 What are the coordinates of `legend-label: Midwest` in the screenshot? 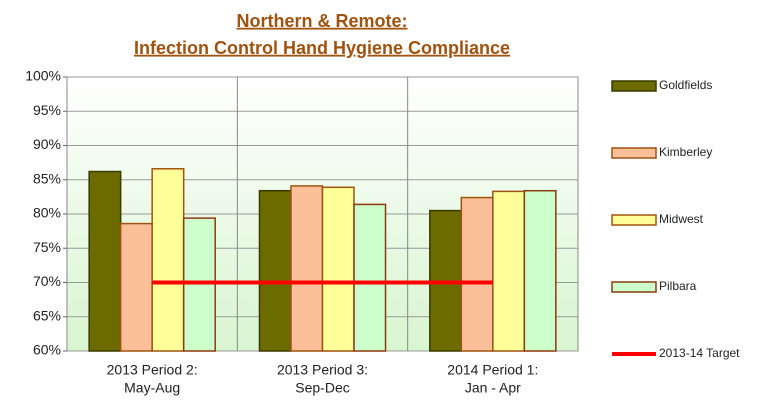 It's located at (681, 219).